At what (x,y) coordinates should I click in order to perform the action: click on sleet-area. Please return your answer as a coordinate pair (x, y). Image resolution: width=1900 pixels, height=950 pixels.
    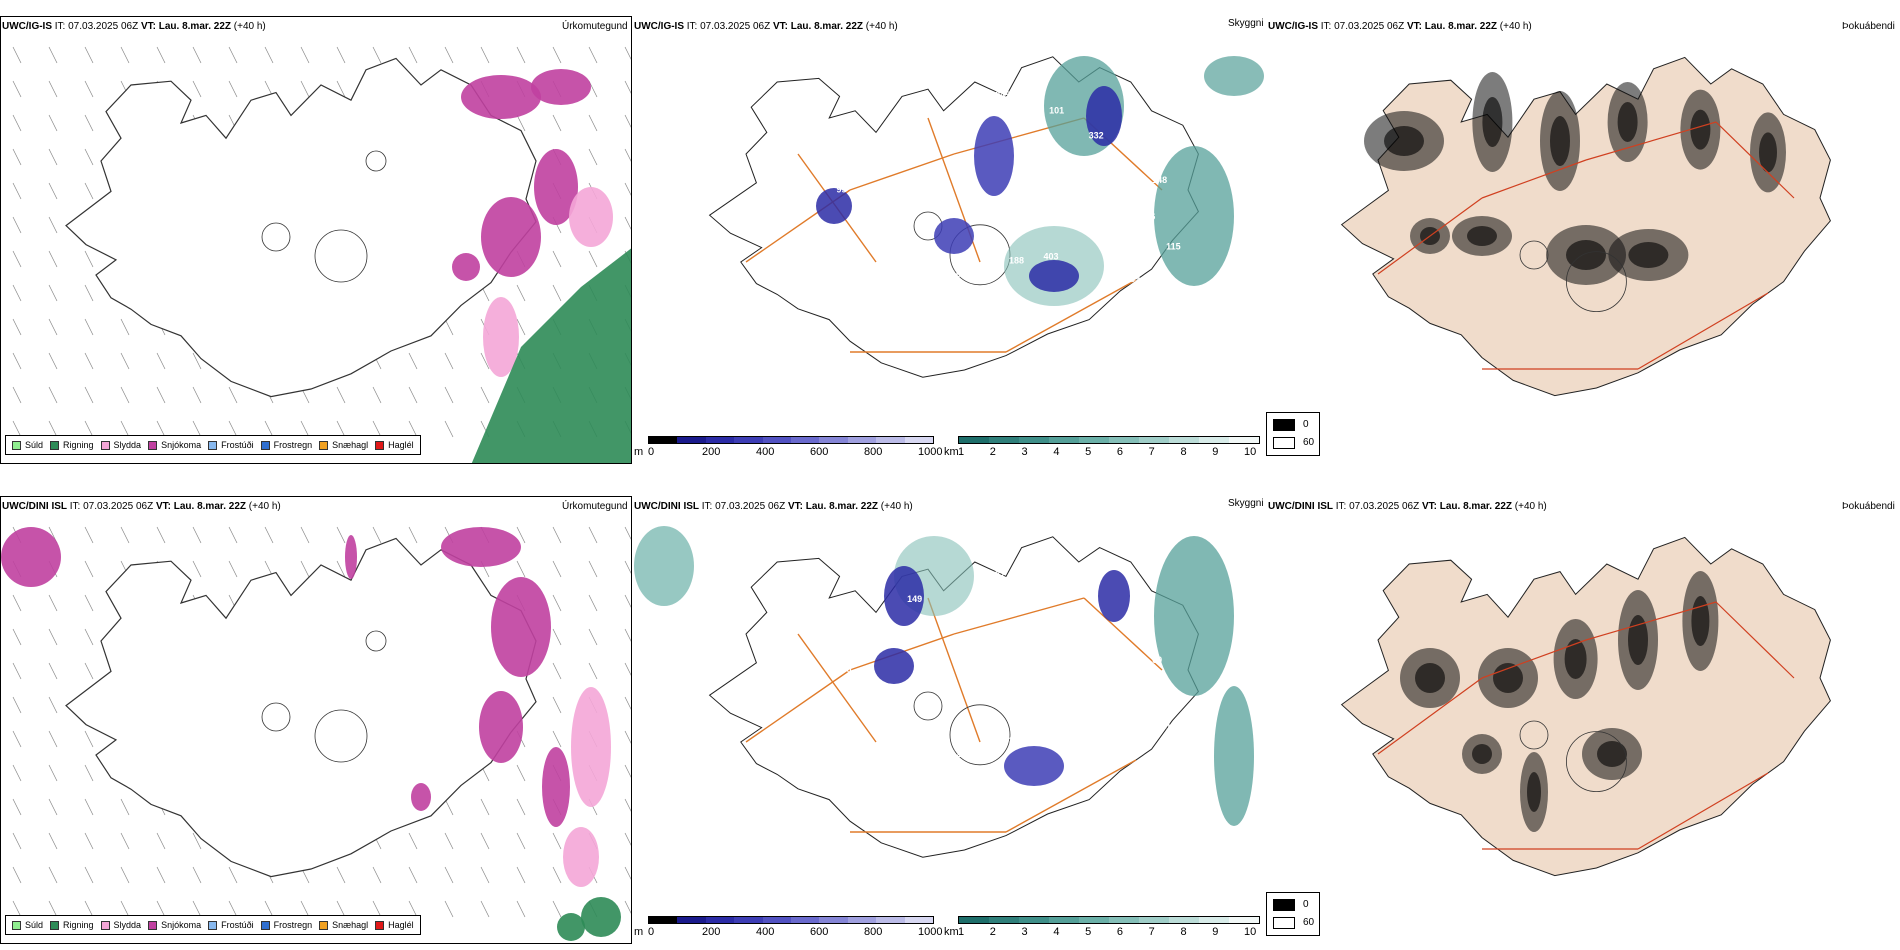
    Looking at the image, I should click on (591, 747).